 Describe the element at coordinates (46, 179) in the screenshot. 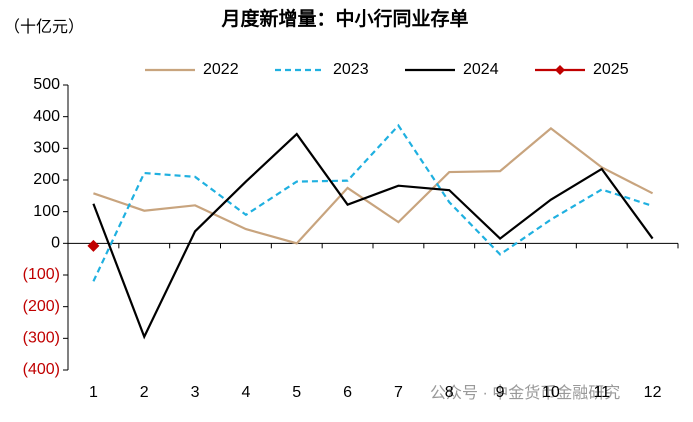

I see `y-tick-label: 200` at that location.